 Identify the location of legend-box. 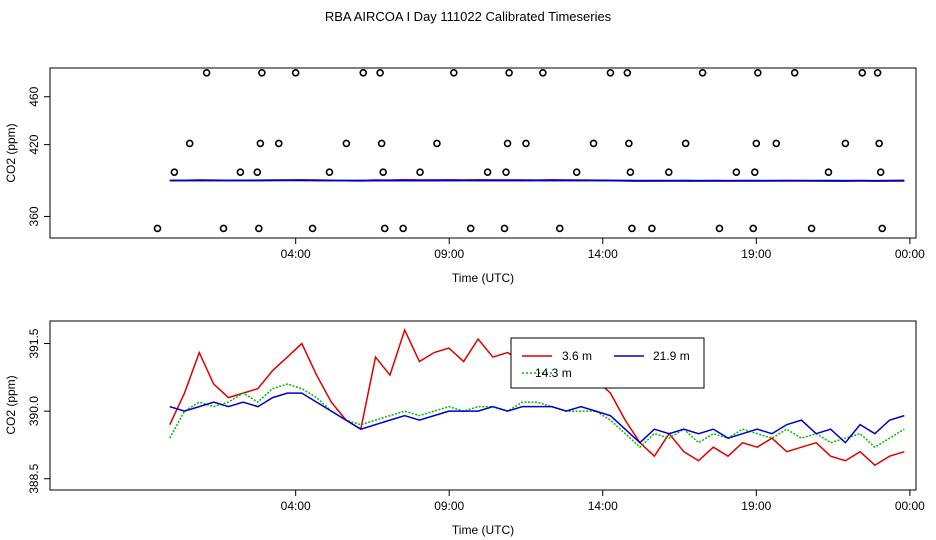
(607, 363).